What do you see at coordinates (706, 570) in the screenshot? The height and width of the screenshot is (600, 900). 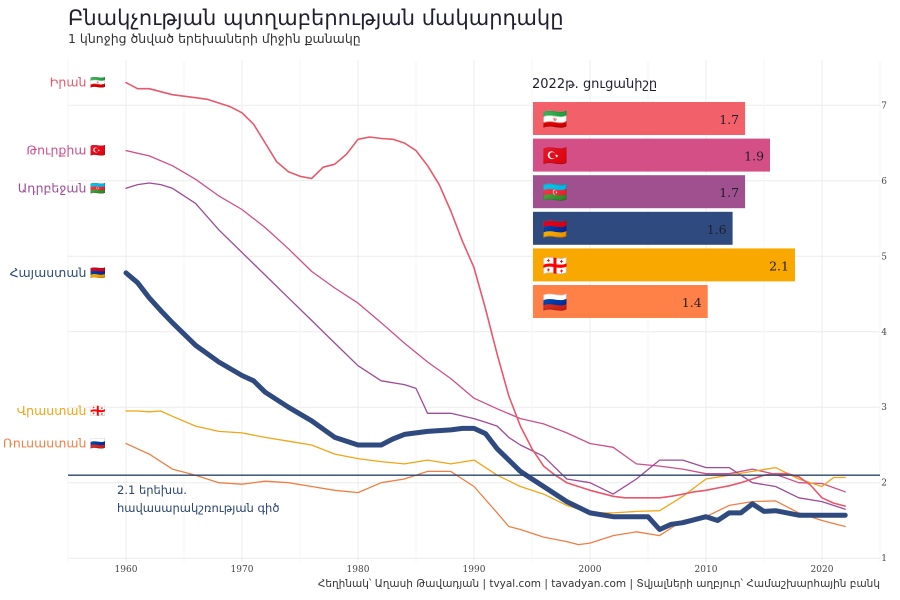 I see `x-tick-label: 2010` at bounding box center [706, 570].